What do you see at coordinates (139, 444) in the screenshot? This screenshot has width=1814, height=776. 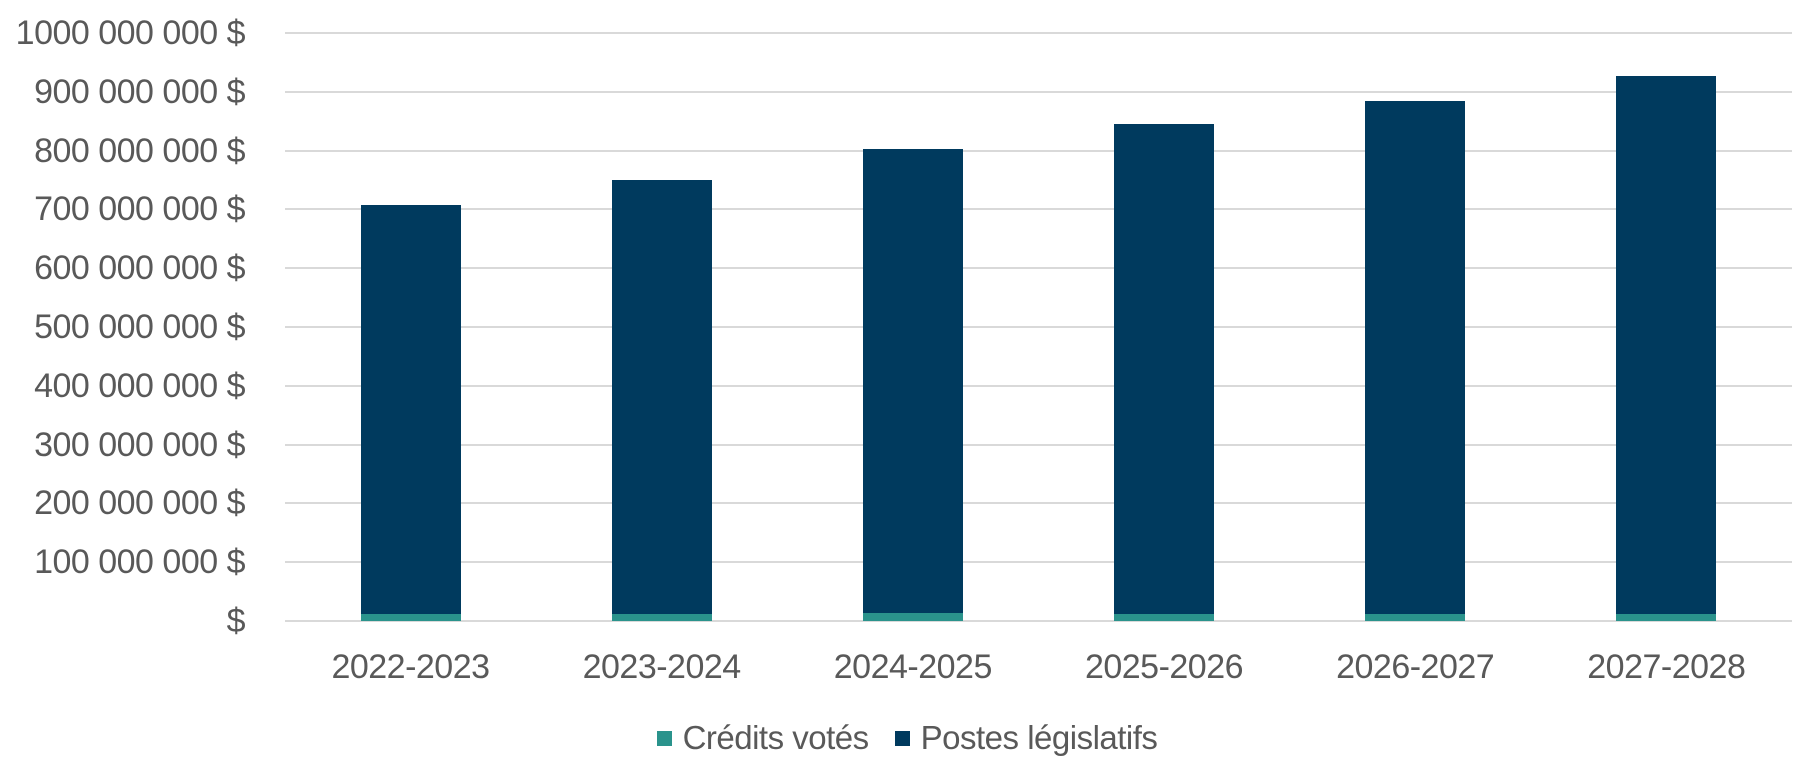 I see `y-tick-label: 300 000 000 $` at bounding box center [139, 444].